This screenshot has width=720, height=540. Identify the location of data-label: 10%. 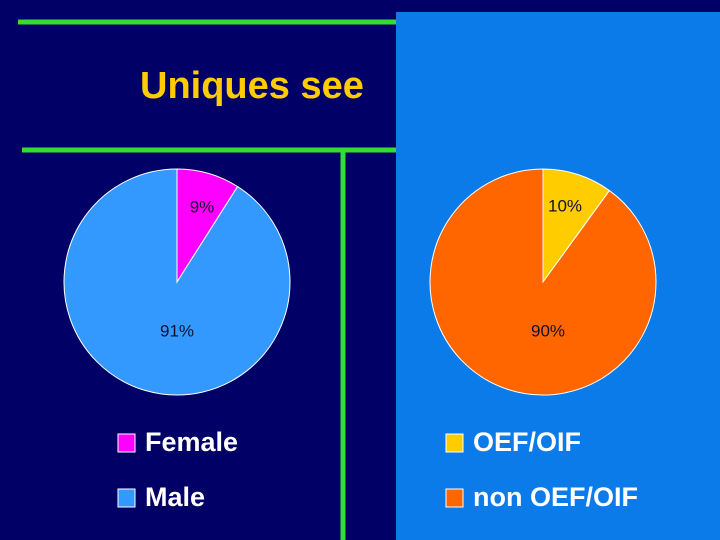
(565, 205).